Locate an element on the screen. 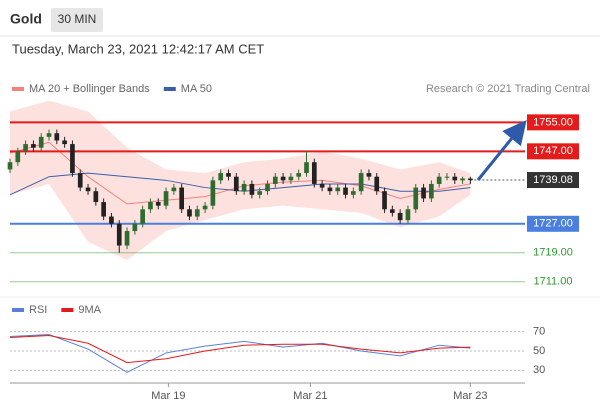 The image size is (600, 415). legend-label: RSI is located at coordinates (38, 310).